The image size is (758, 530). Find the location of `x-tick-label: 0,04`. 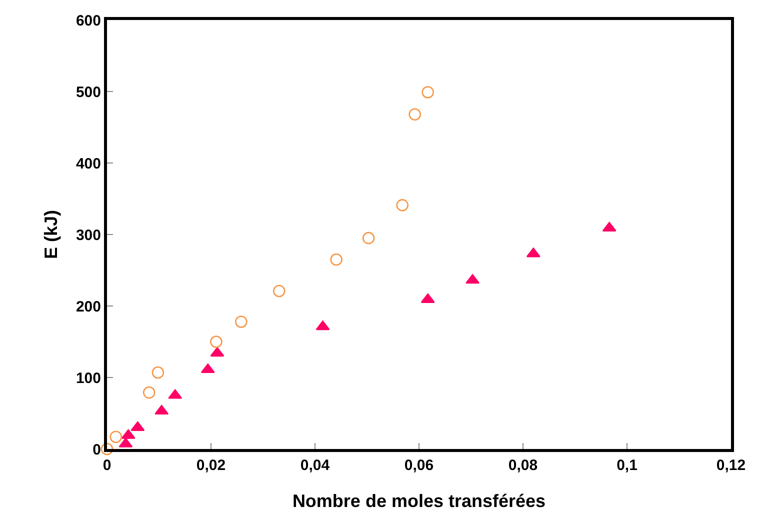

x-tick-label: 0,04 is located at coordinates (315, 465).